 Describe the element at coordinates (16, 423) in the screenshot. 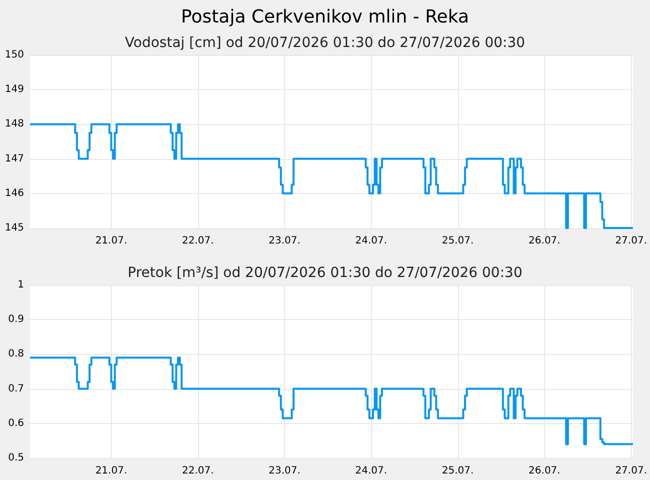

I see `y-tick-label: 0.6` at that location.